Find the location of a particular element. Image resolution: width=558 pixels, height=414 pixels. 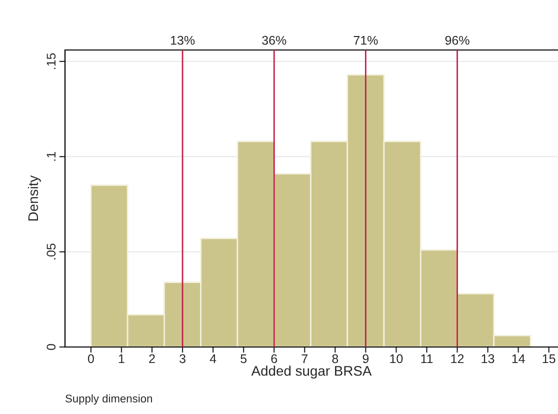

y-tick-label: .15 is located at coordinates (51, 61).